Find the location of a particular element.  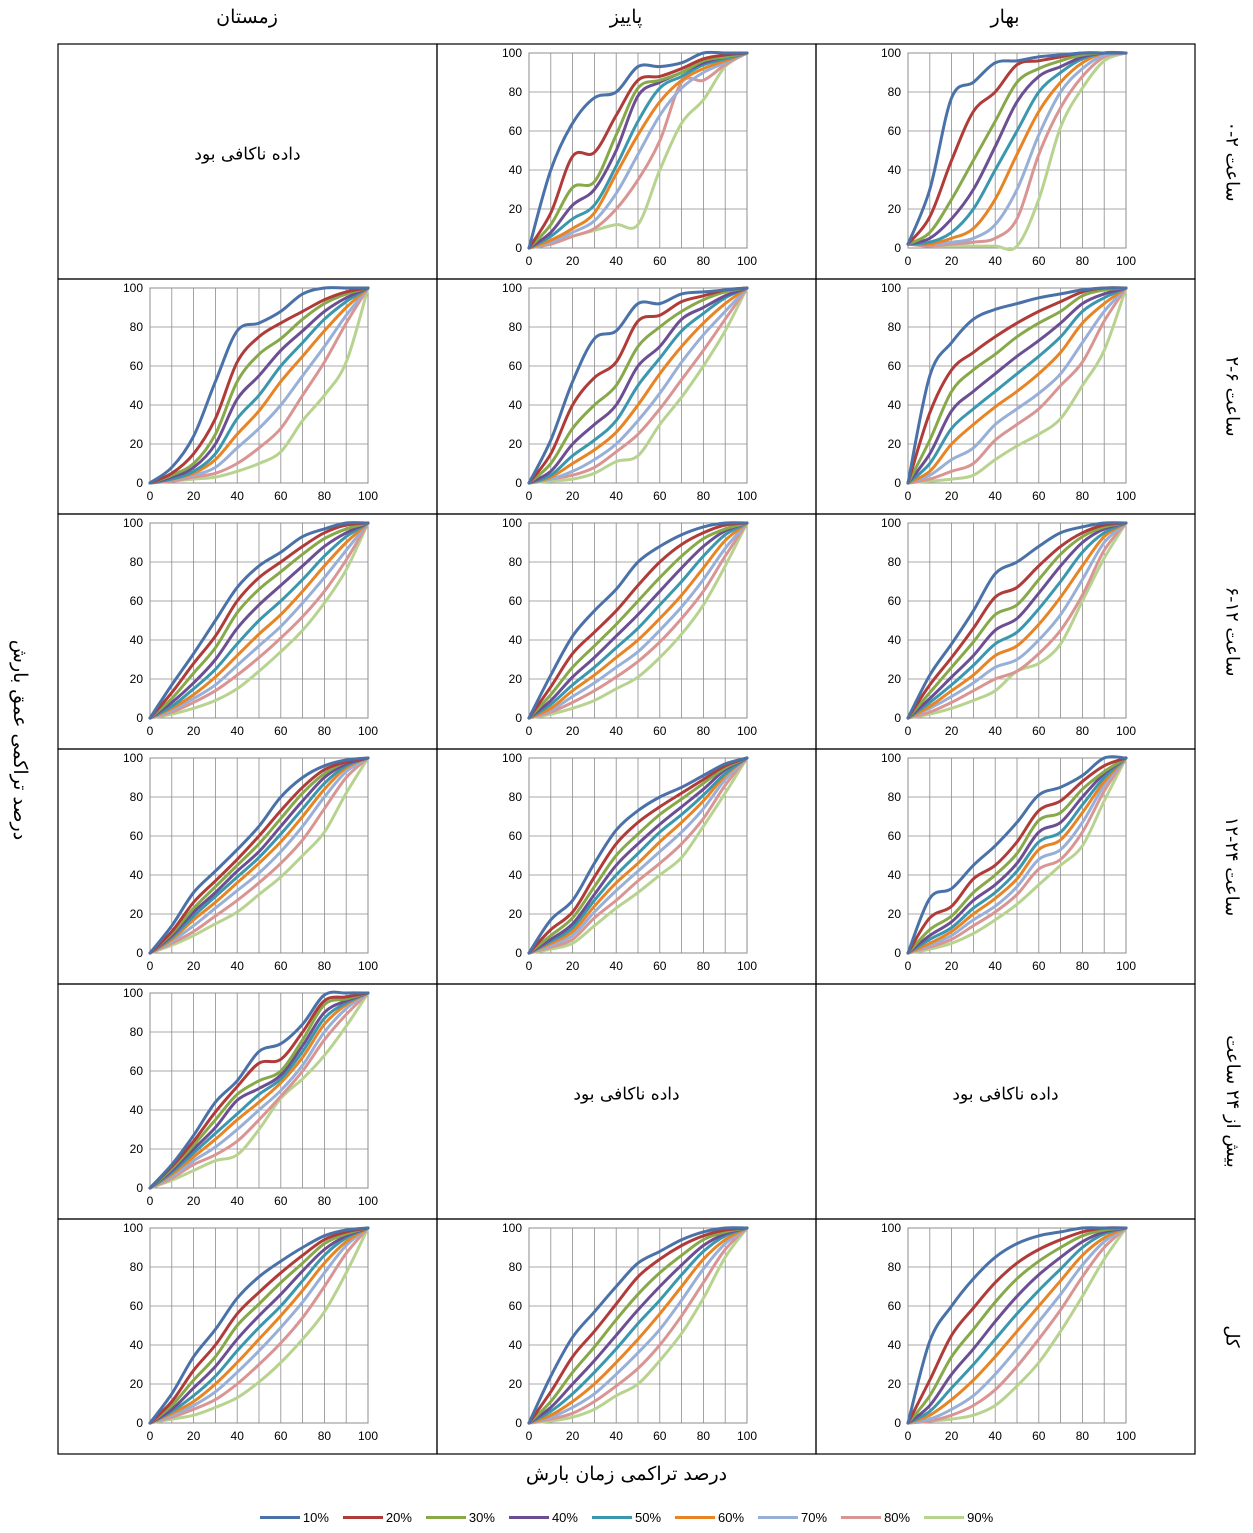

panel-border is located at coordinates (247, 1101).